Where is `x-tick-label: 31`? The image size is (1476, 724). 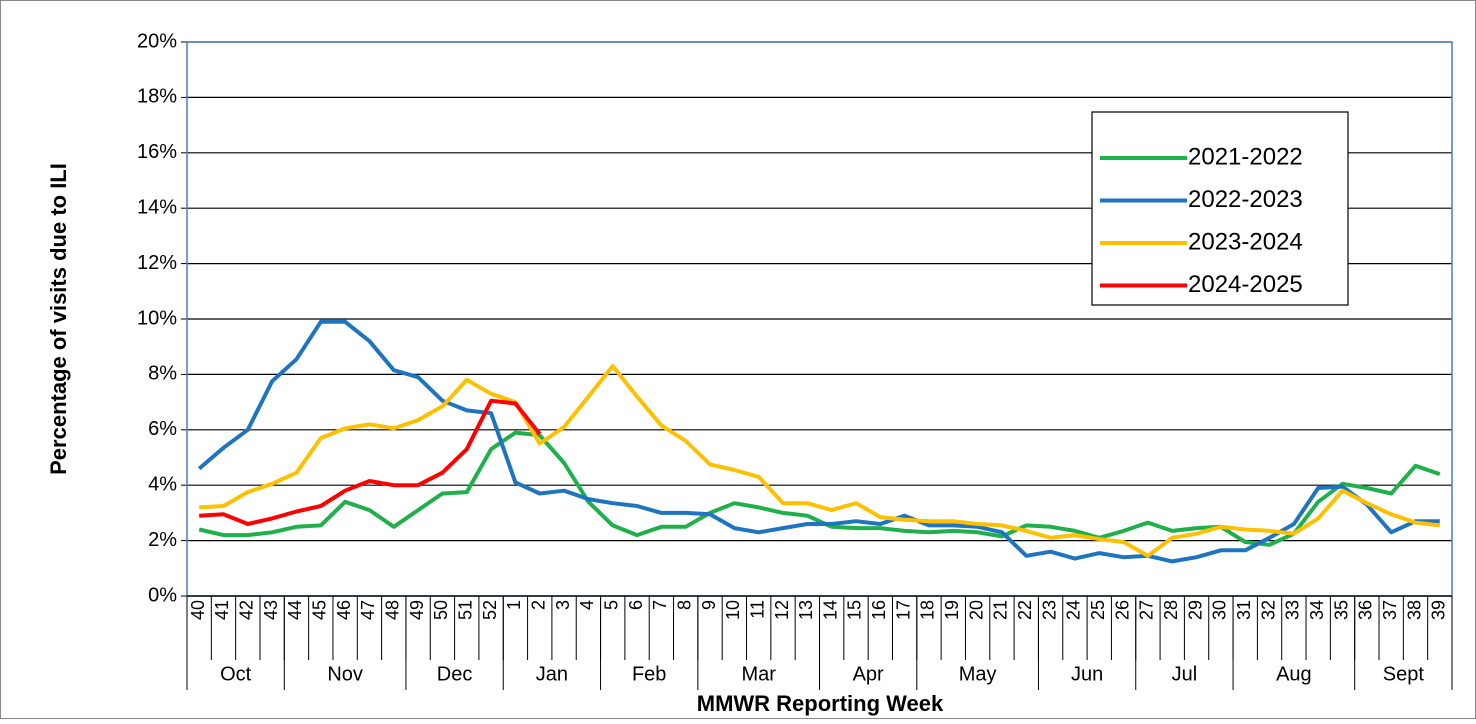
x-tick-label: 31 is located at coordinates (1244, 610).